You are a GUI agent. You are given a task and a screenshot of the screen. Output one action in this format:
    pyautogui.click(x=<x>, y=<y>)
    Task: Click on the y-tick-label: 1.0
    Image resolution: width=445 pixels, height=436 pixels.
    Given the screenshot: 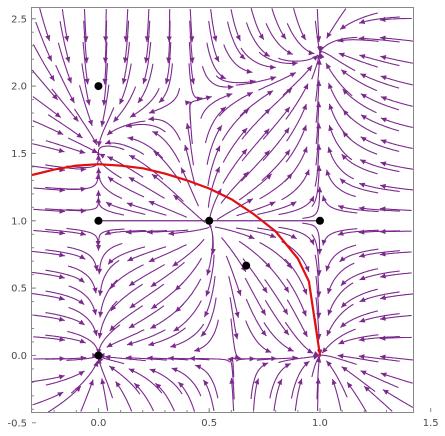 What is the action you would take?
    pyautogui.click(x=19, y=221)
    